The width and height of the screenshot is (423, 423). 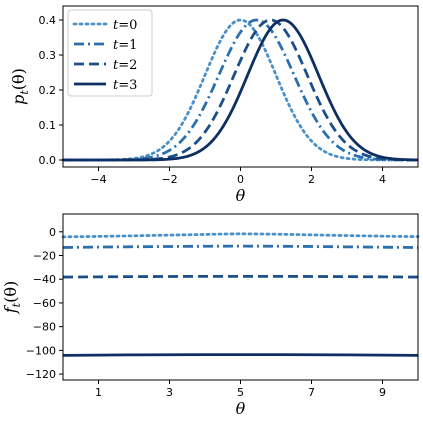 I want to click on top-y-tick-label-4: 0.4, so click(x=48, y=20).